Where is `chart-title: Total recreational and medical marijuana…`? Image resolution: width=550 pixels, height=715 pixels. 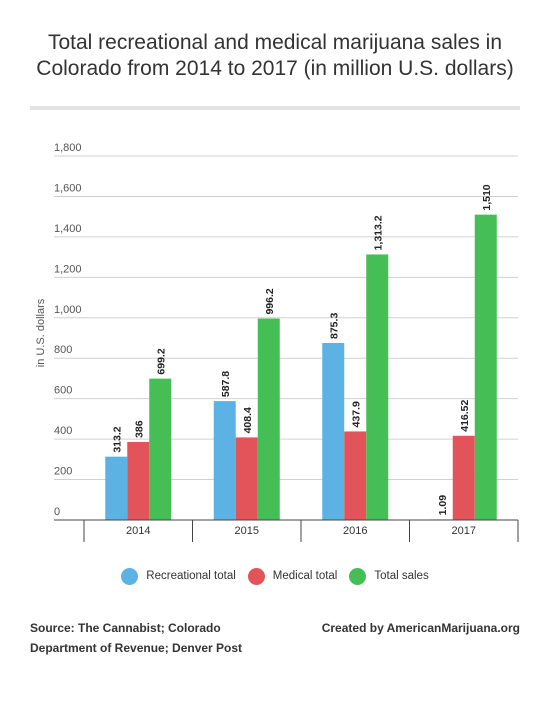 chart-title: Total recreational and medical marijuana… is located at coordinates (275, 55).